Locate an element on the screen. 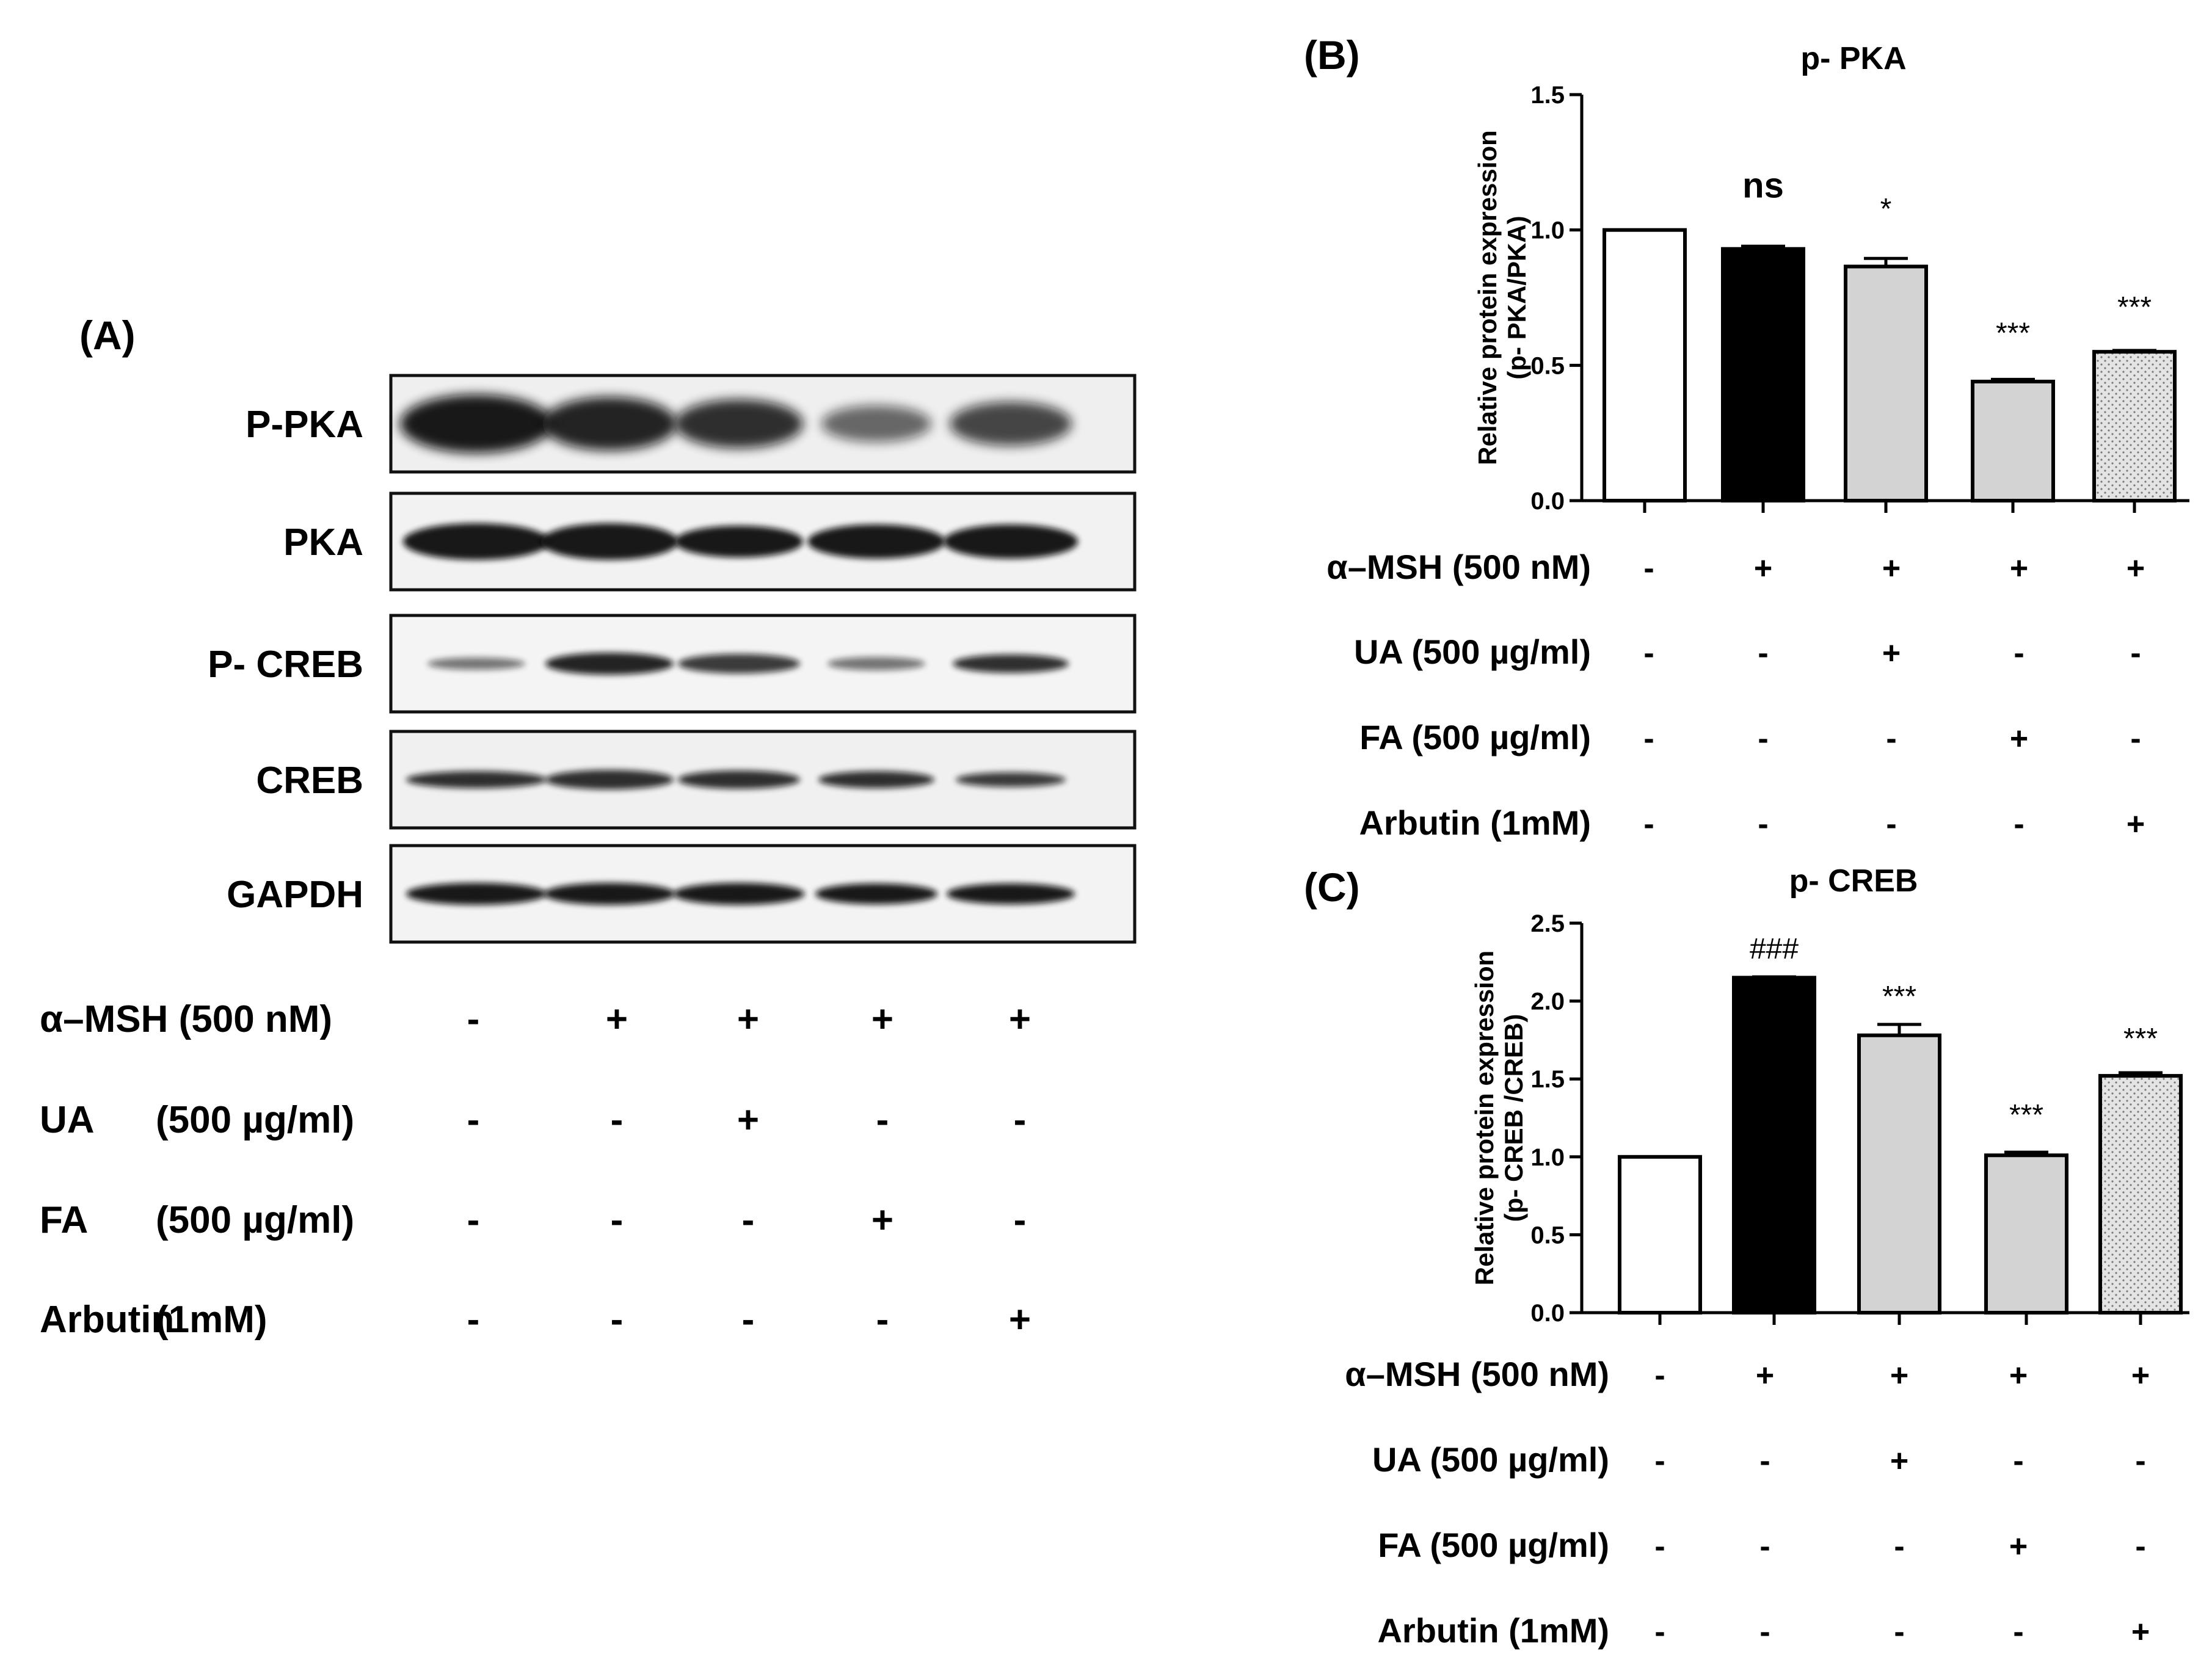 Image resolution: width=2212 pixels, height=1679 pixels. significance-label: ### is located at coordinates (1775, 949).